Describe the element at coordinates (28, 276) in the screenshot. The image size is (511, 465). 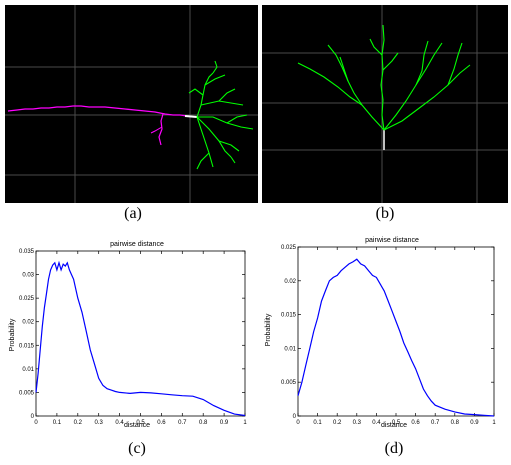
I see `chart-c-y-tick-label: 0.03` at that location.